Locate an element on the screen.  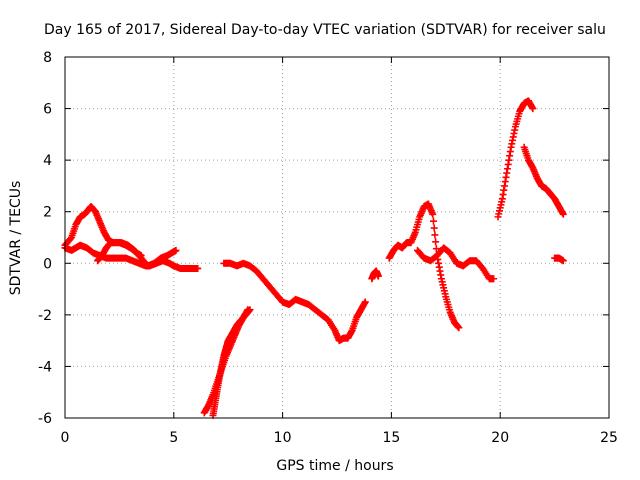
y-tick-label: -4 is located at coordinates (45, 367).